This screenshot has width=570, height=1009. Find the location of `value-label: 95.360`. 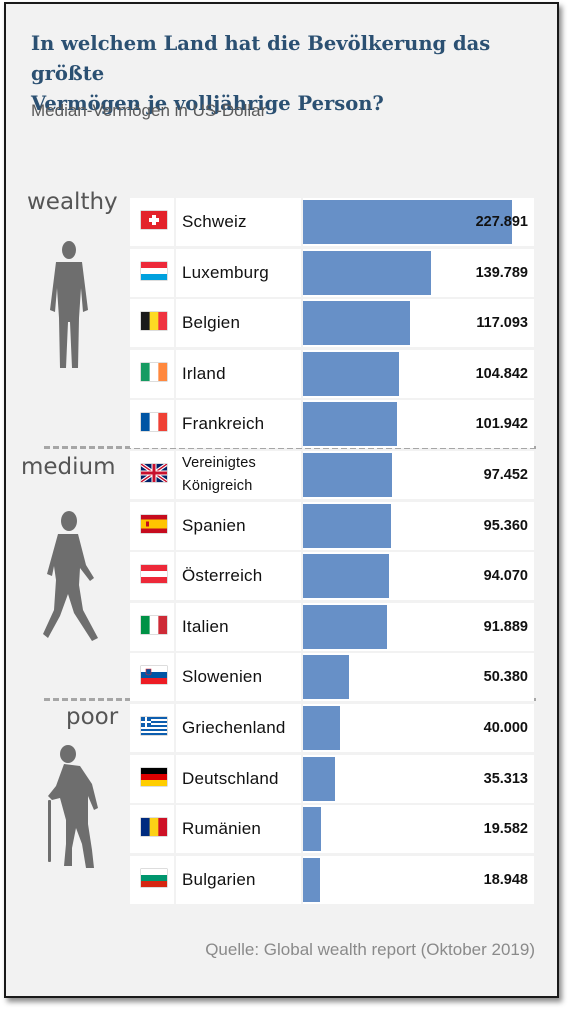

value-label: 95.360 is located at coordinates (505, 525).